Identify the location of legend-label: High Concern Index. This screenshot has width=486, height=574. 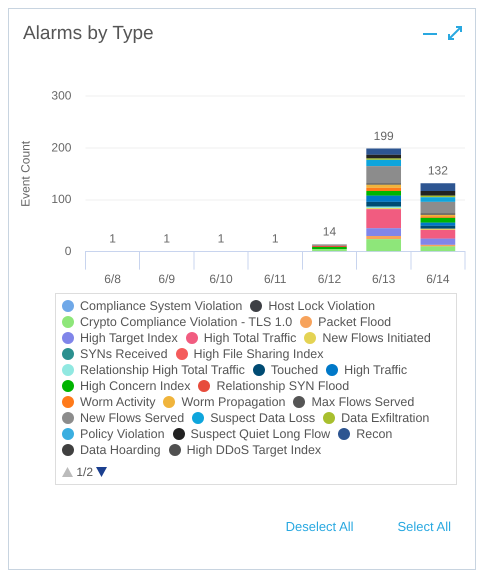
(134, 386).